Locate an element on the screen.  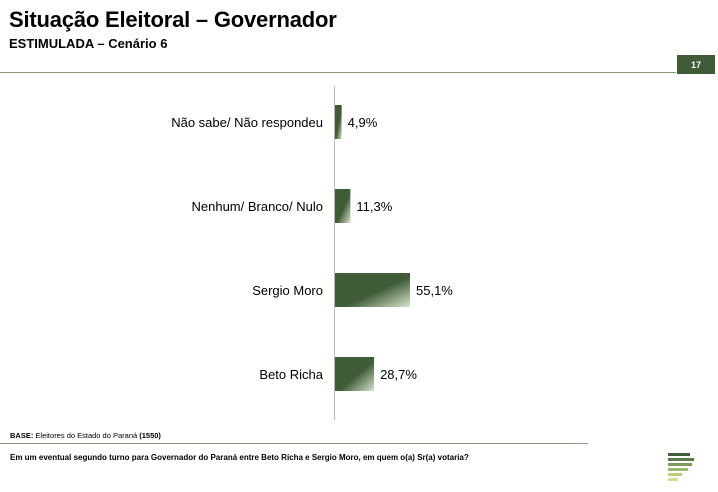
value-label: 55,1% is located at coordinates (434, 290).